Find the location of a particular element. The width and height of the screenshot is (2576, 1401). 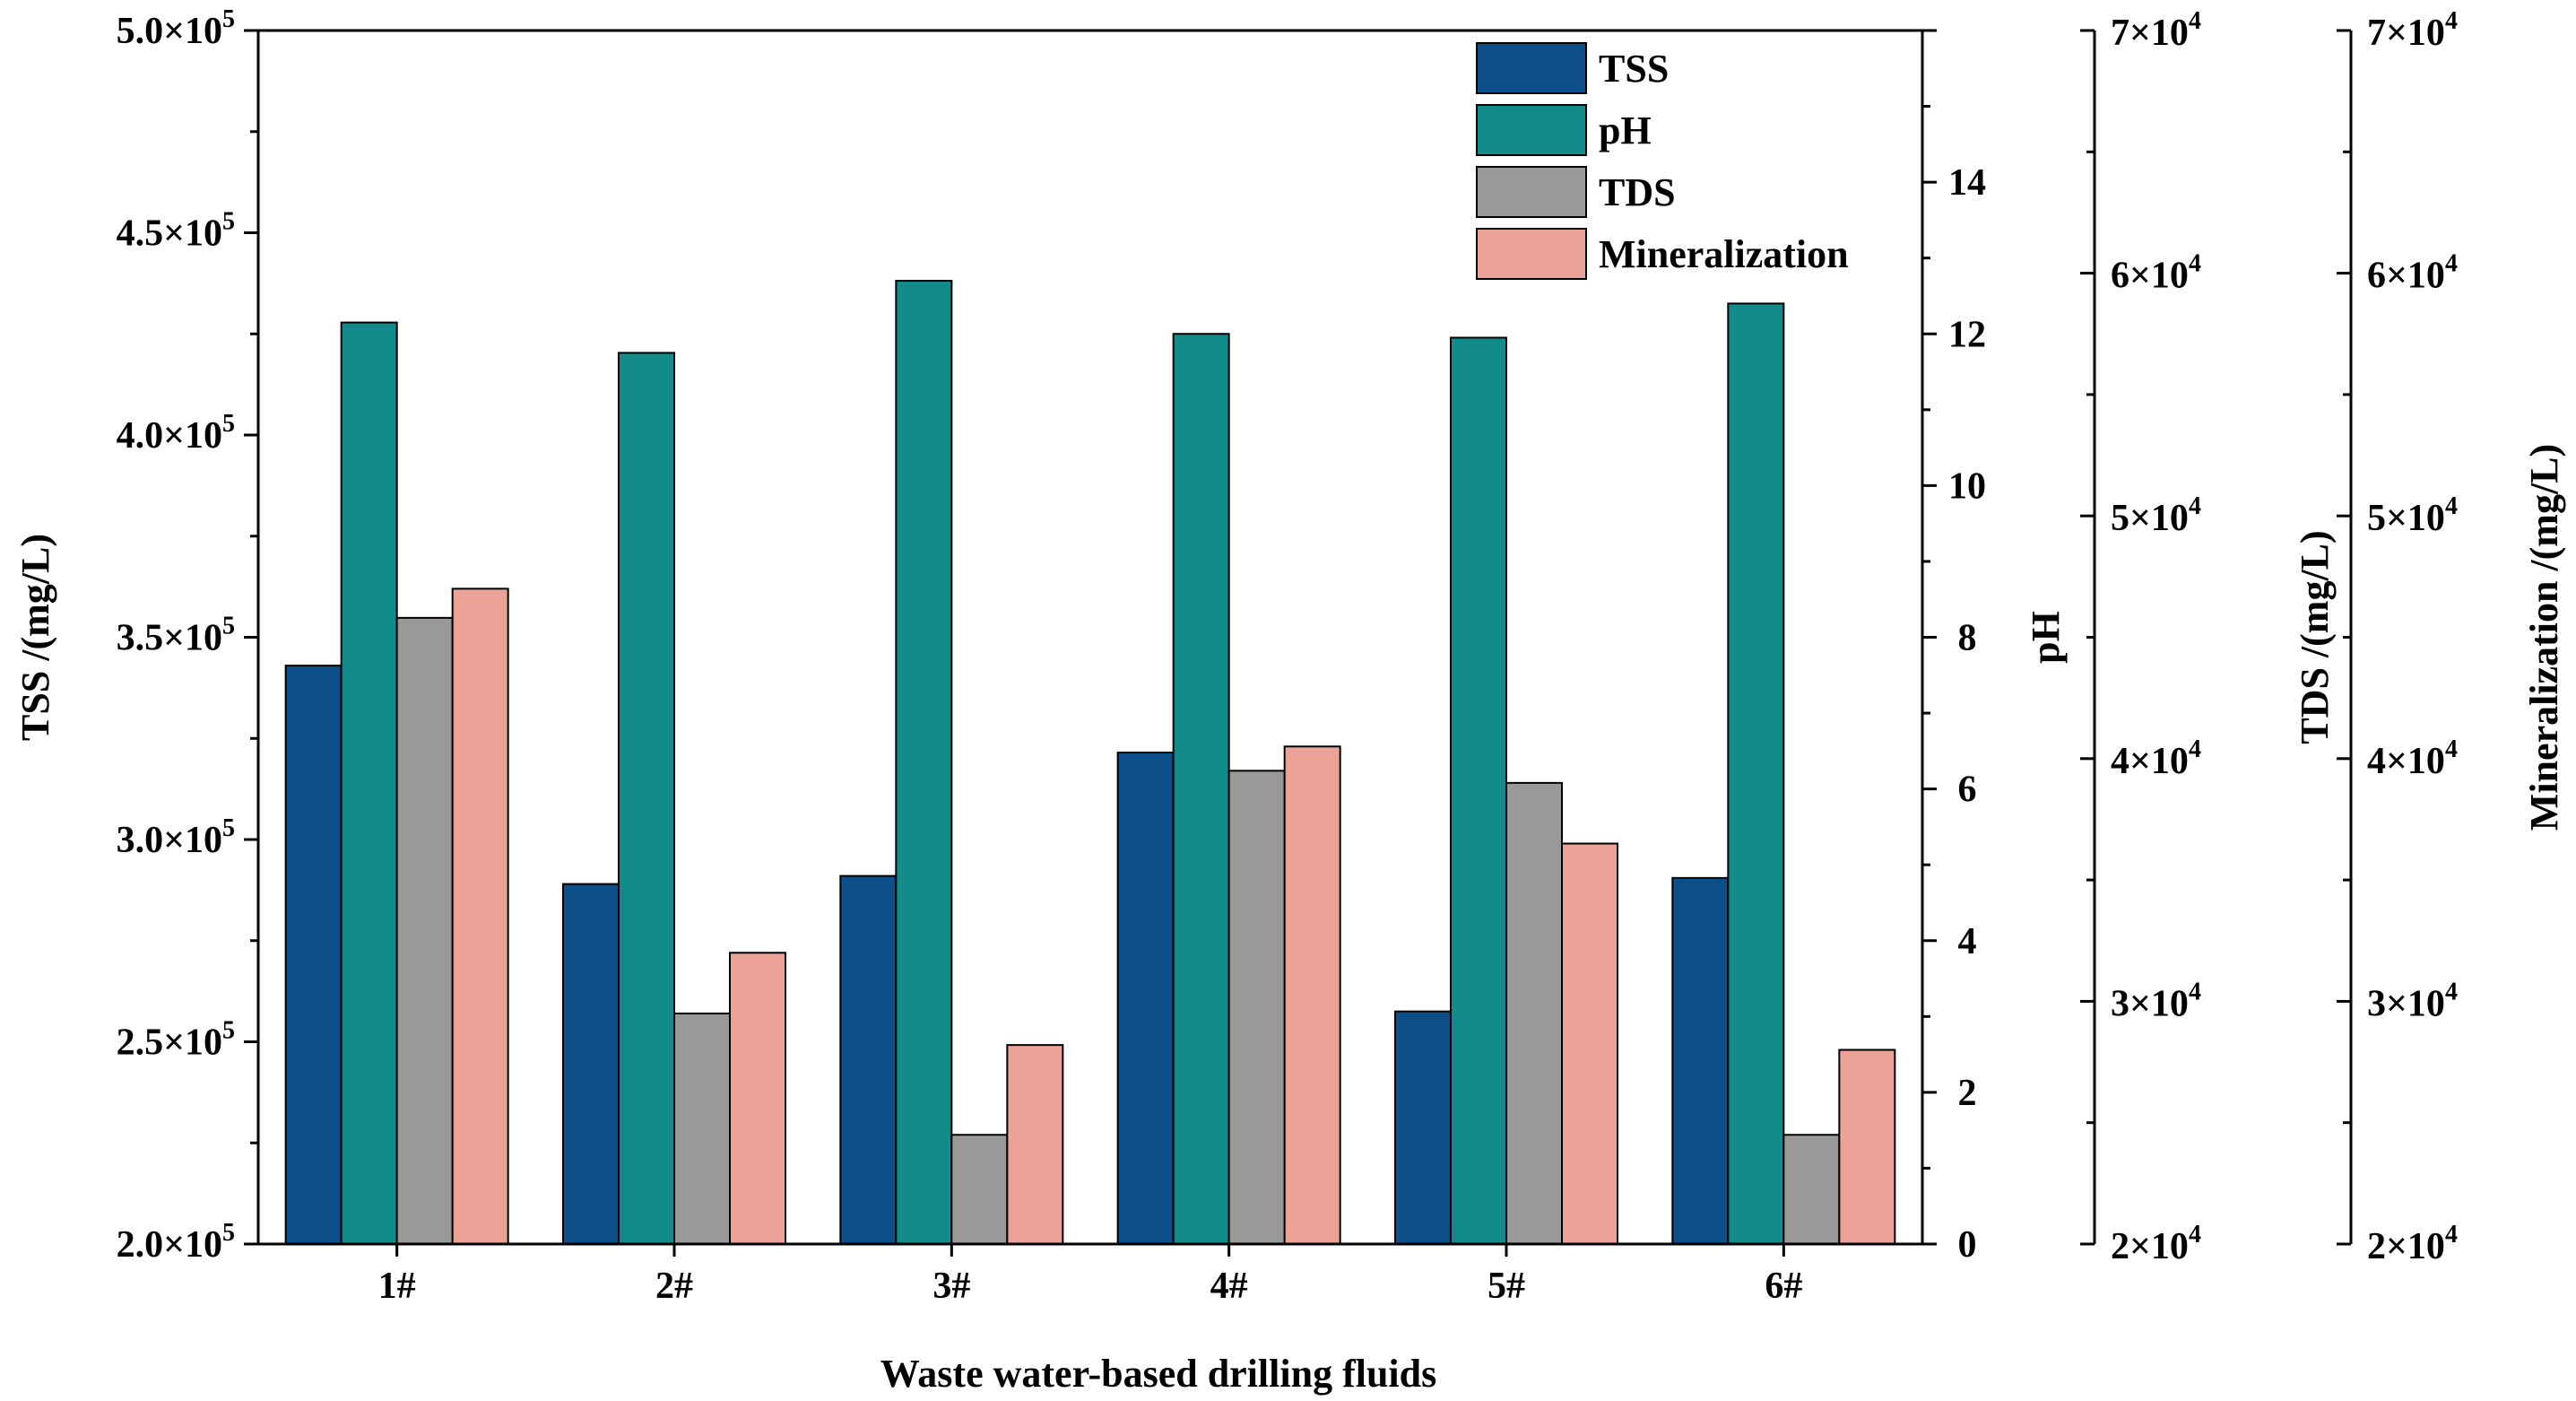

x-tick-label: 3# is located at coordinates (951, 1286).